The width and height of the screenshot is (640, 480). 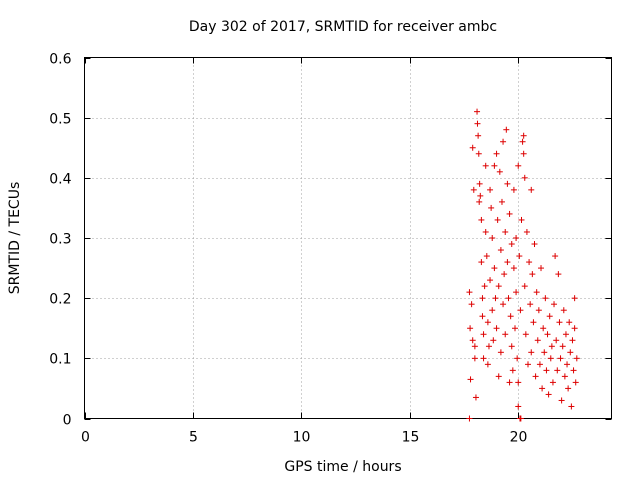 What do you see at coordinates (411, 438) in the screenshot?
I see `x-tick-label: 15` at bounding box center [411, 438].